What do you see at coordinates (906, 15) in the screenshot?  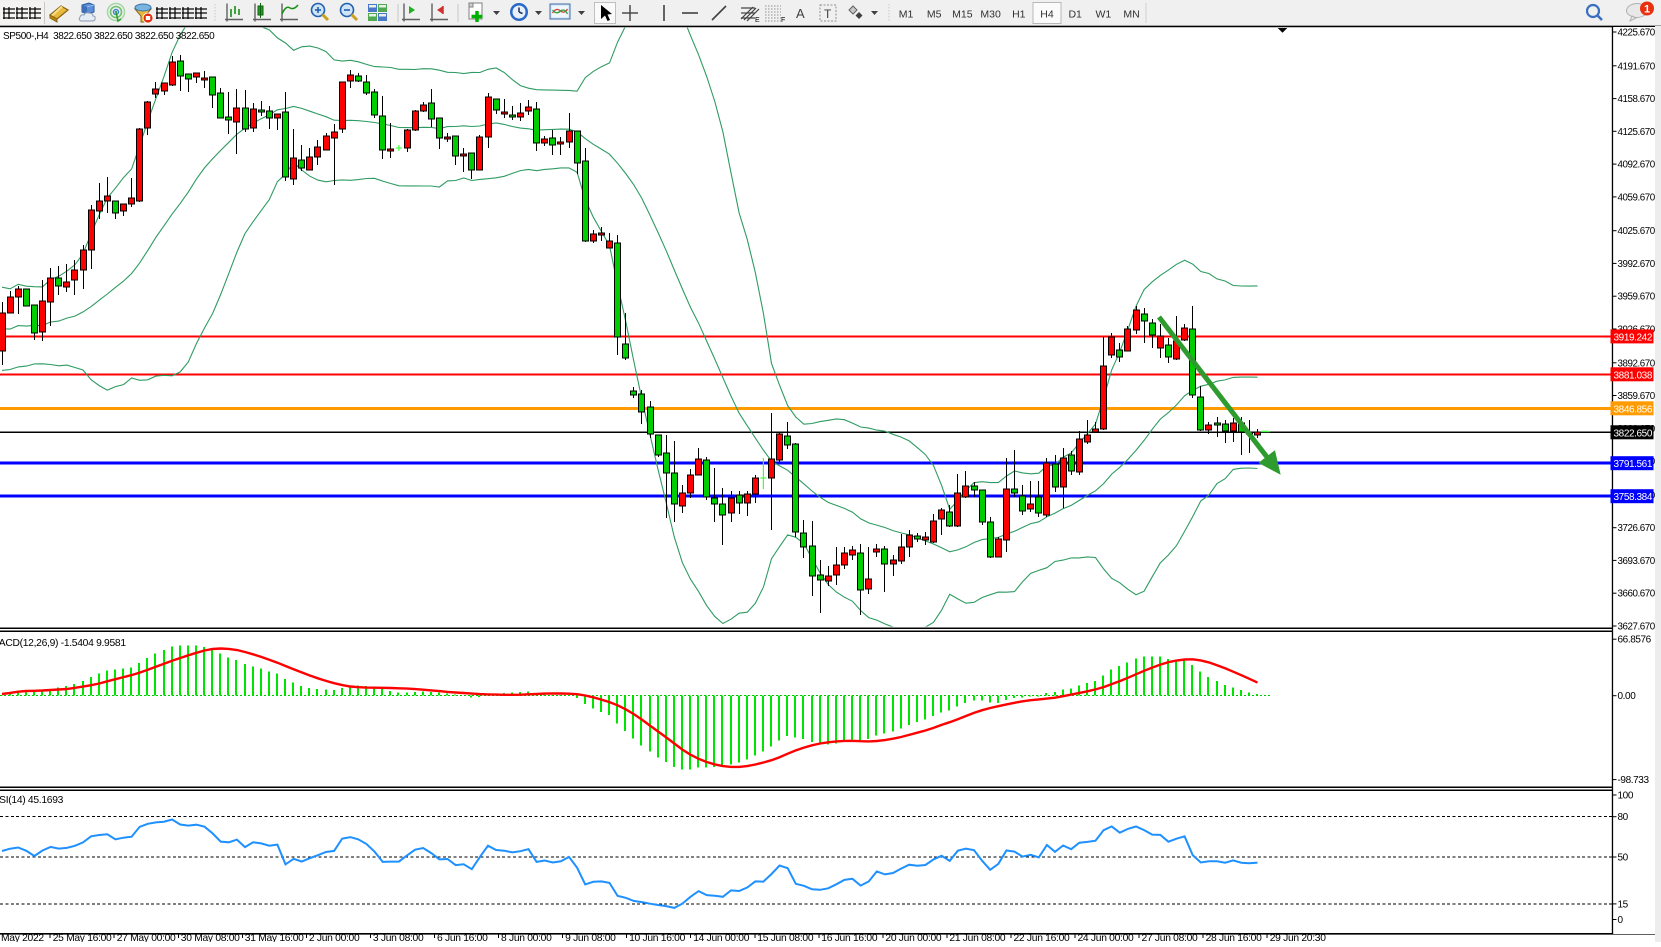 I see `svg-text: M1` at bounding box center [906, 15].